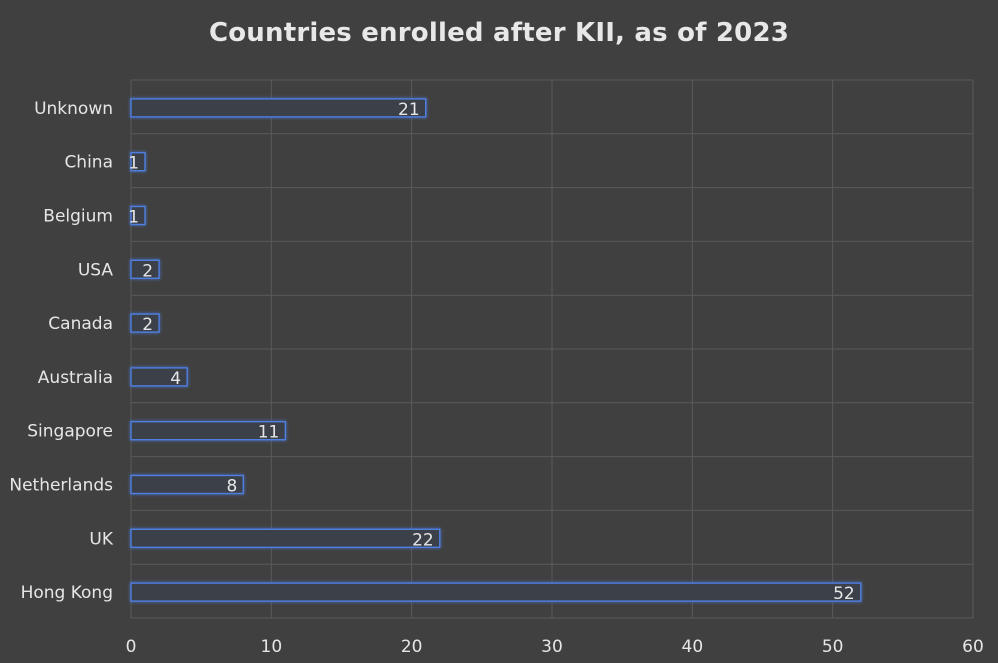 This screenshot has height=663, width=998. I want to click on x-tick-label: 10, so click(272, 647).